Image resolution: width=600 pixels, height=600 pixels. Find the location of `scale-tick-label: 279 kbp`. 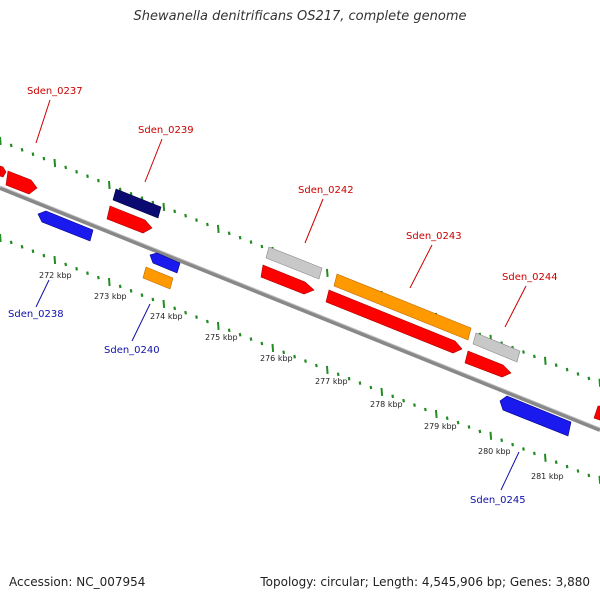

scale-tick-label: 279 kbp is located at coordinates (440, 426).